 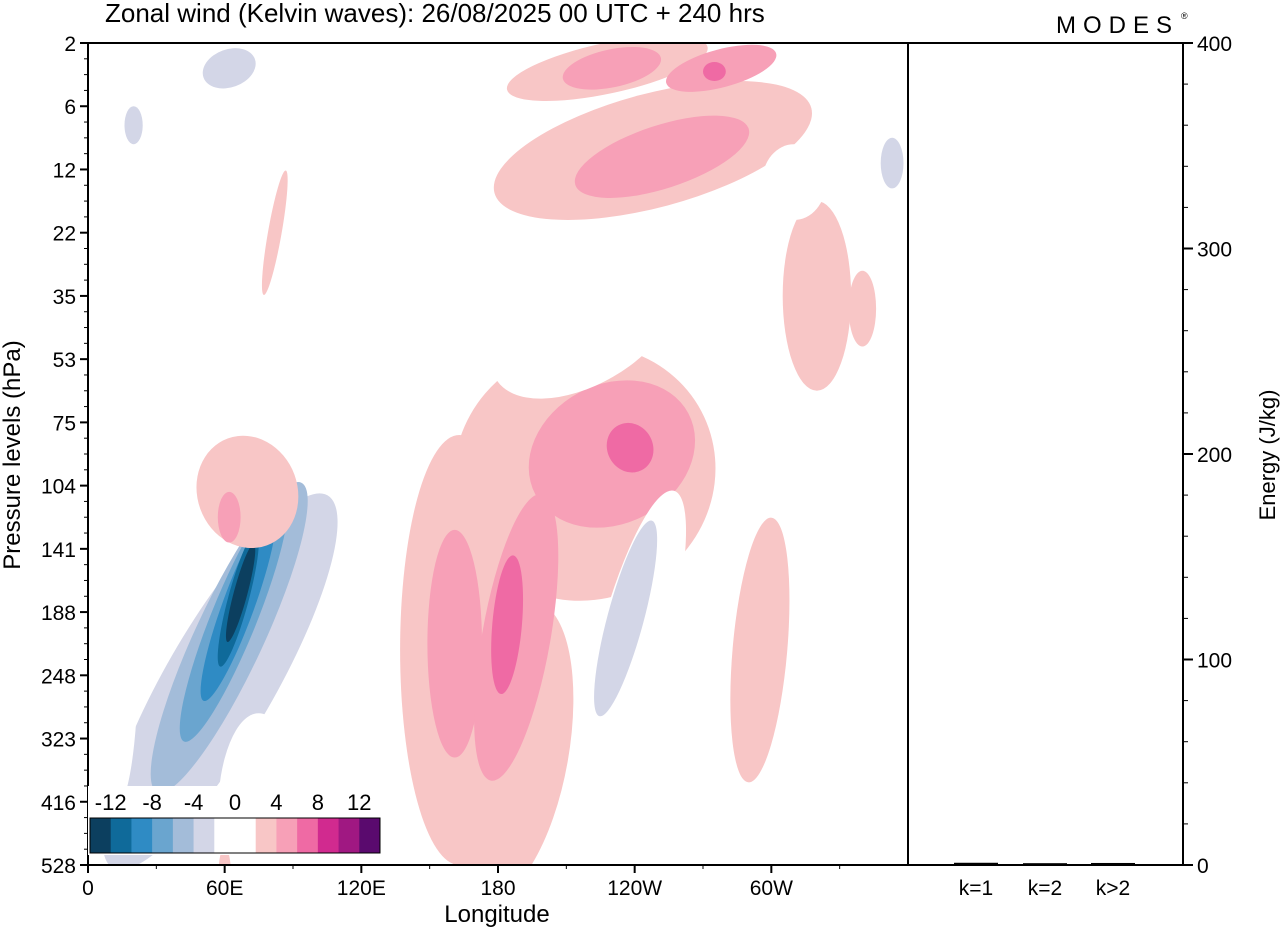 What do you see at coordinates (1113, 888) in the screenshot?
I see `energy-bar-label: k>2` at bounding box center [1113, 888].